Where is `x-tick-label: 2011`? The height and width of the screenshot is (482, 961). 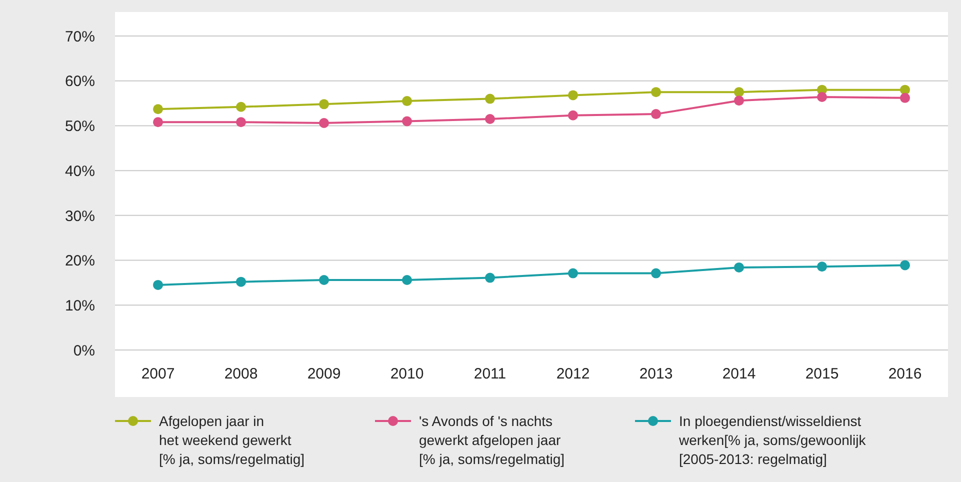
x-tick-label: 2011 is located at coordinates (490, 374).